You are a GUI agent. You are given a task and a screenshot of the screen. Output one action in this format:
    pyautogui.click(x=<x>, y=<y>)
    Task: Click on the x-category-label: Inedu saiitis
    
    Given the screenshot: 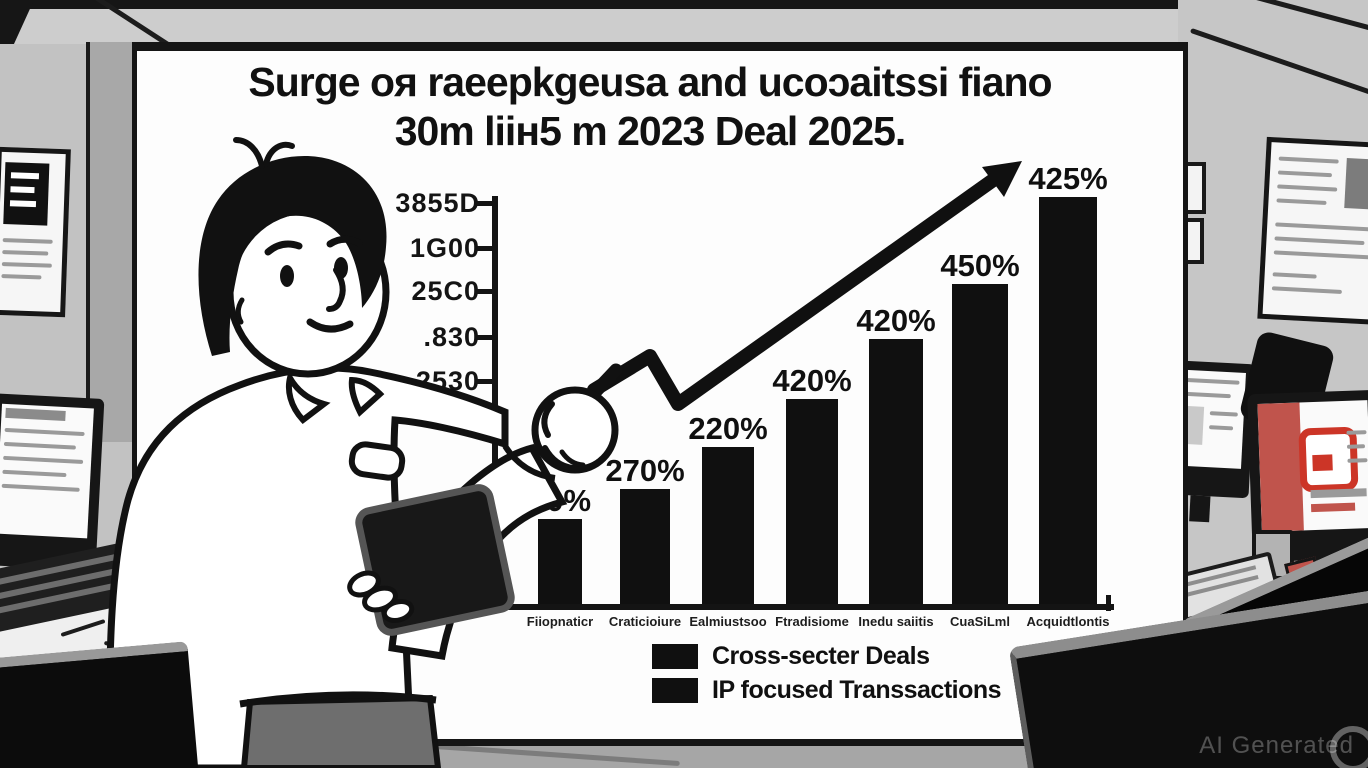 What is the action you would take?
    pyautogui.click(x=896, y=621)
    